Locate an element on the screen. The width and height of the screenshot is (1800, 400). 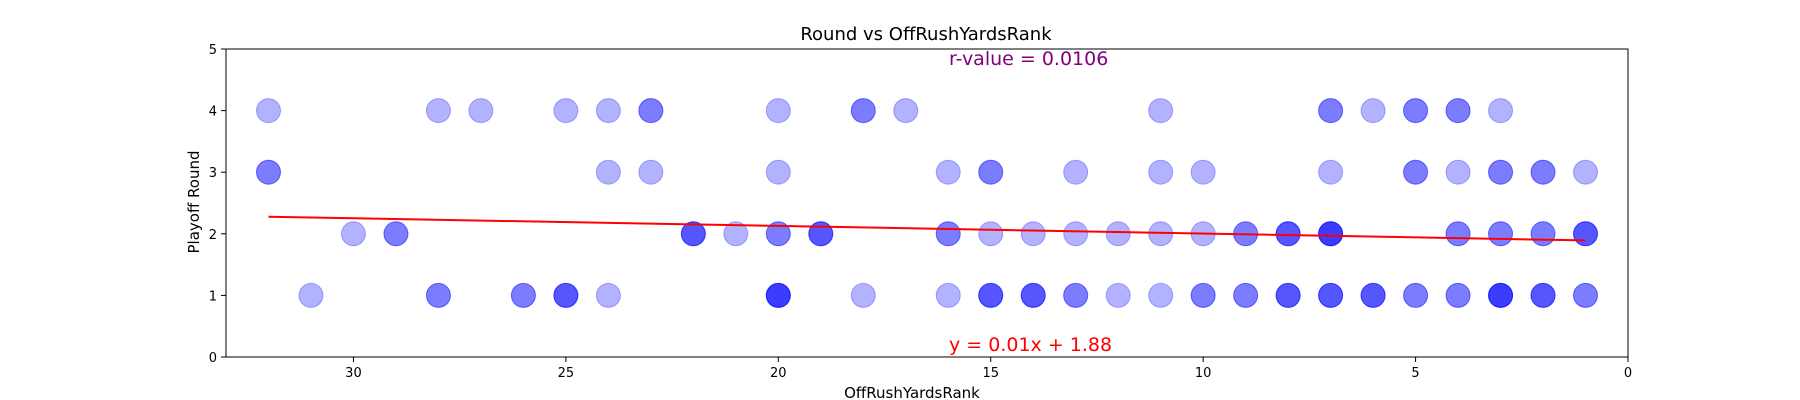
y-axis-ticks: 0 1 2 3 4 5 is located at coordinates (217, 204).